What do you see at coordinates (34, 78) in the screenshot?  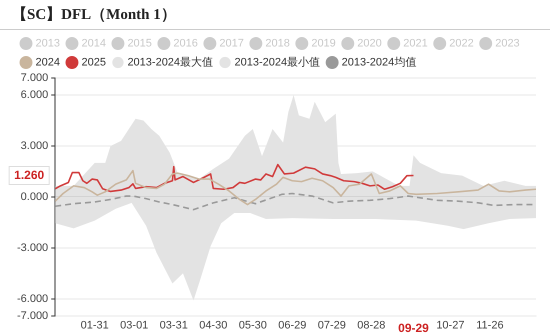 I see `y-tick-label: 7.000` at bounding box center [34, 78].